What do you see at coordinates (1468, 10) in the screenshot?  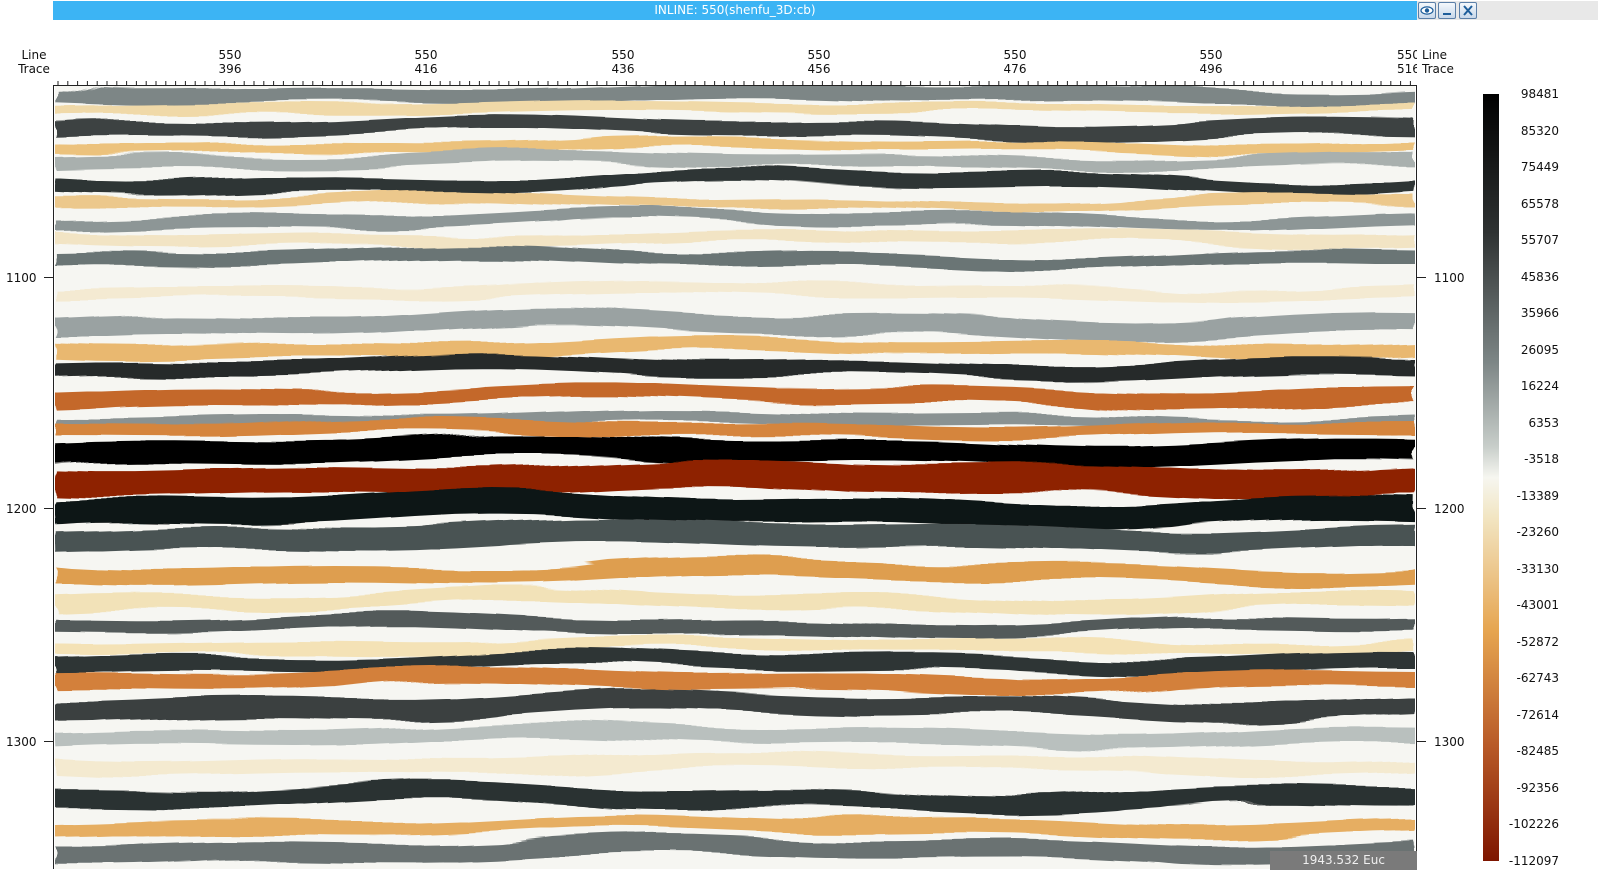 I see `close-icon` at bounding box center [1468, 10].